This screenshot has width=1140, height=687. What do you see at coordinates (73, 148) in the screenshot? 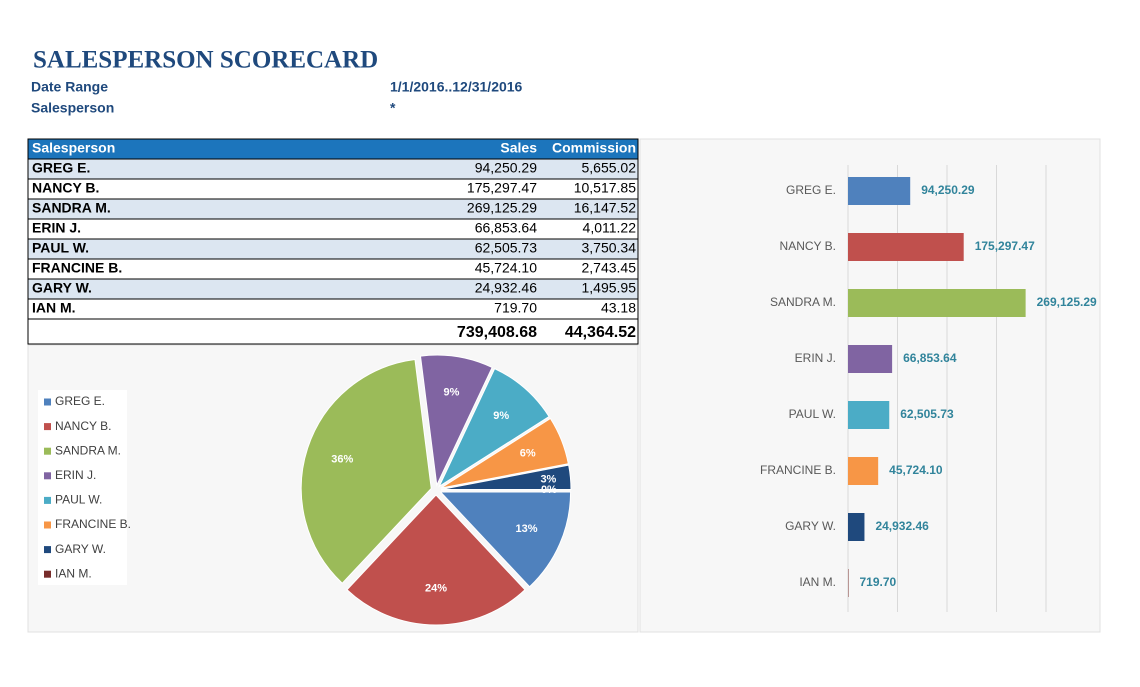
I see `column-header: Salesperson` at bounding box center [73, 148].